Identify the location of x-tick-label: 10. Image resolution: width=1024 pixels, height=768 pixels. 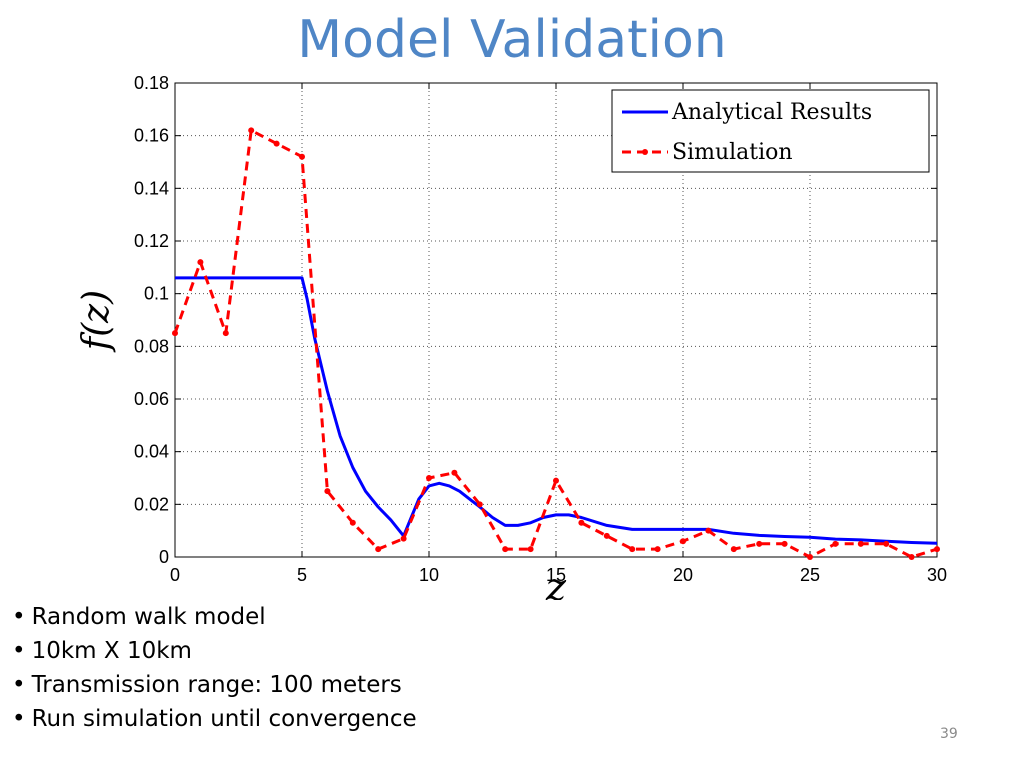
(429, 575).